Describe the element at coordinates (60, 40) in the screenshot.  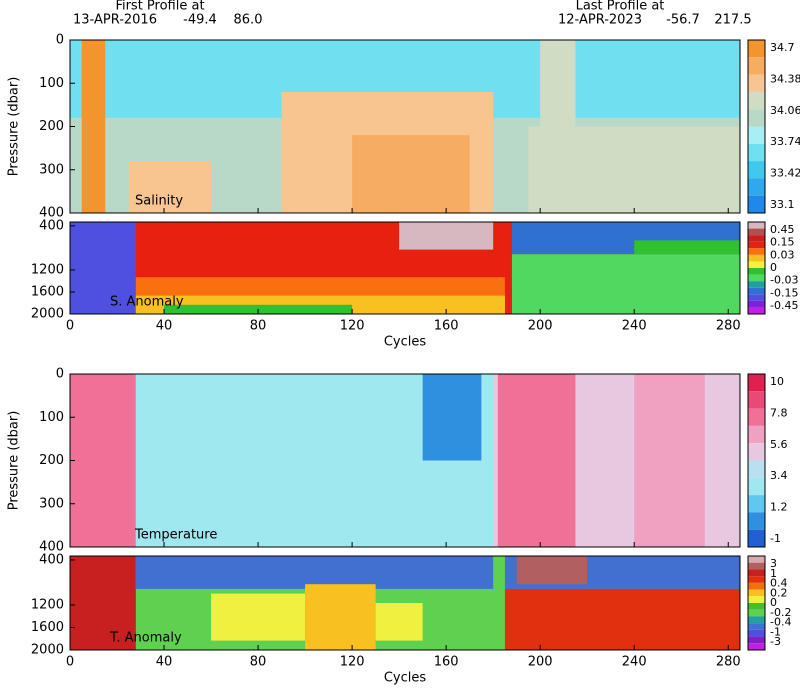
I see `y-tick-label: 0` at that location.